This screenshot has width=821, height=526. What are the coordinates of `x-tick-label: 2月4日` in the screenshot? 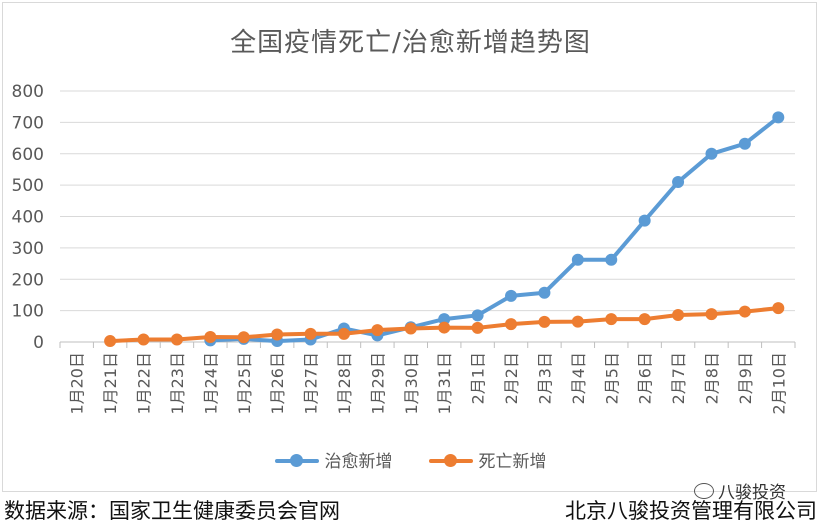 It's located at (578, 378).